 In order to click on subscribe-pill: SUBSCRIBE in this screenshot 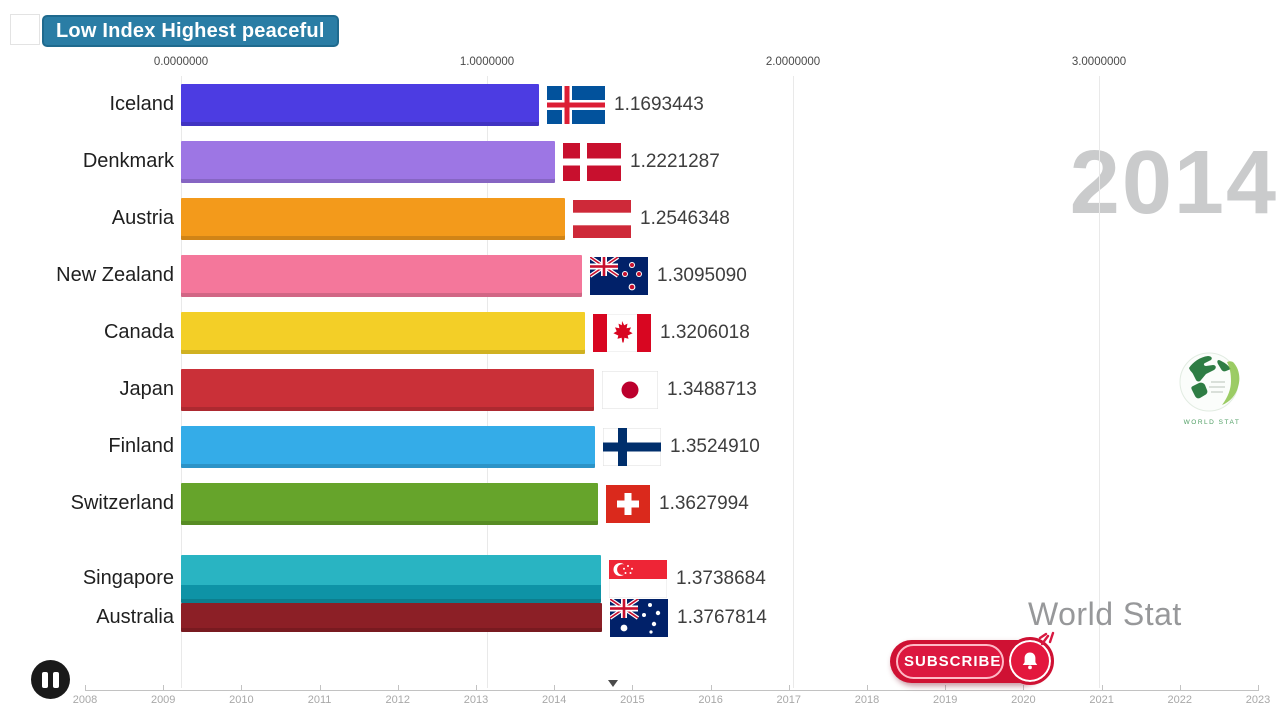, I will do `click(972, 658)`.